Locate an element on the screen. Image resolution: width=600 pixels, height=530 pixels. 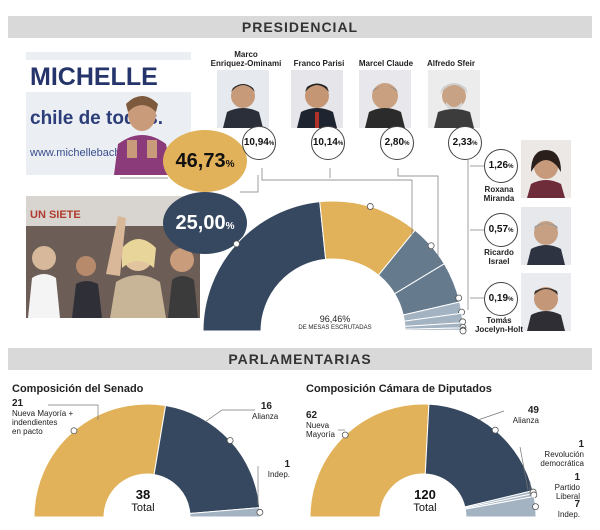
parisi-portrait is located at coordinates (317, 99).